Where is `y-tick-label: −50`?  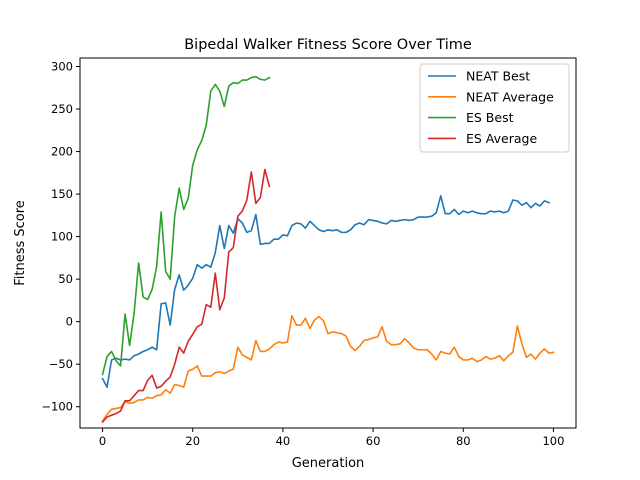
y-tick-label: −50 is located at coordinates (61, 364).